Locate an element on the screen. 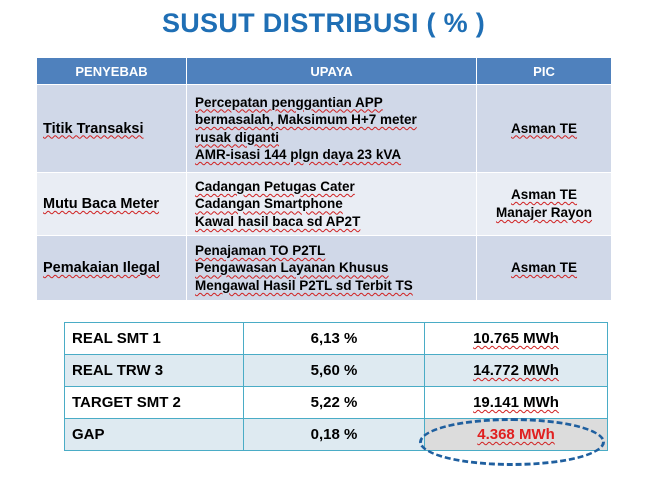 The height and width of the screenshot is (494, 647). cause-text: Pemakaian Ilegal is located at coordinates (101, 268).